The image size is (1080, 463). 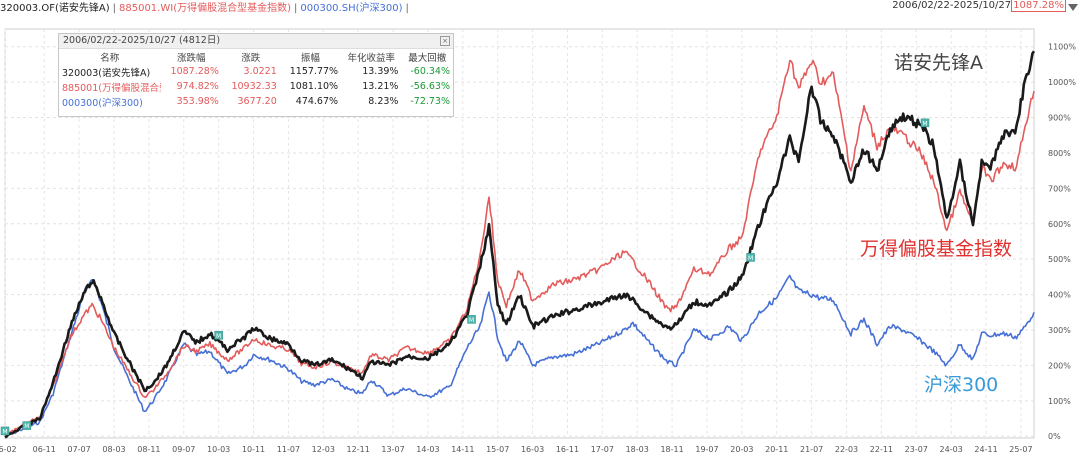 What do you see at coordinates (1038, 6) in the screenshot?
I see `range-return: 1087.28%` at bounding box center [1038, 6].